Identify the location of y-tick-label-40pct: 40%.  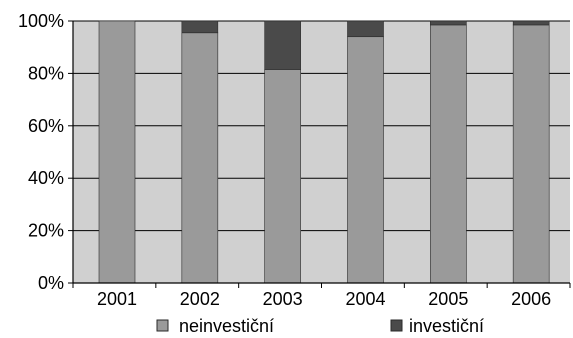
(46, 178).